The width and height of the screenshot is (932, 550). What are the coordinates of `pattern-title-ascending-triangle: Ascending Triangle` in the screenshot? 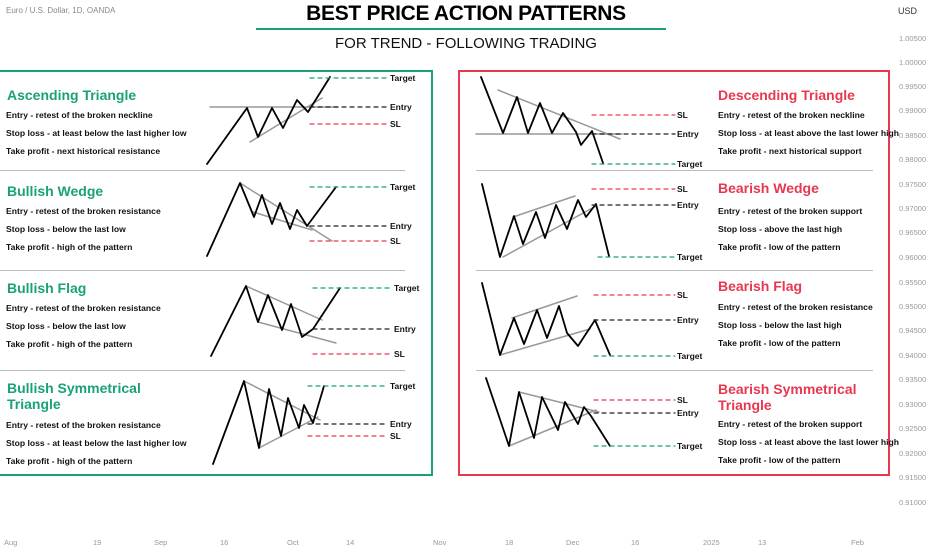 It's located at (72, 95).